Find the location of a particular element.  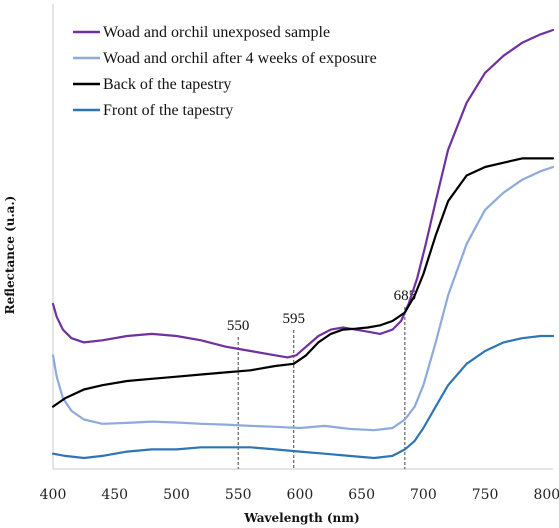

legend-label: Front of the tapestry is located at coordinates (168, 110).